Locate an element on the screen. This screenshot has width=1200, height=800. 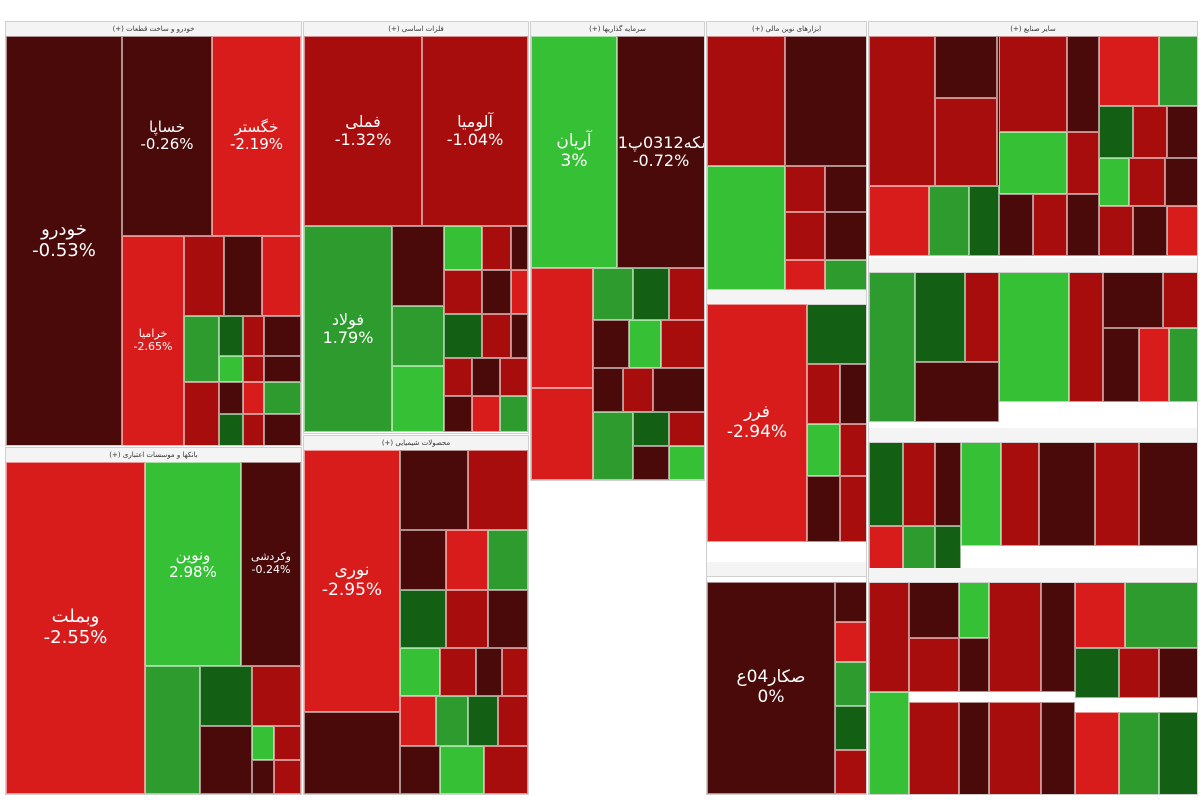
sector-title: سایر صنایع (+) is located at coordinates (1033, 29).